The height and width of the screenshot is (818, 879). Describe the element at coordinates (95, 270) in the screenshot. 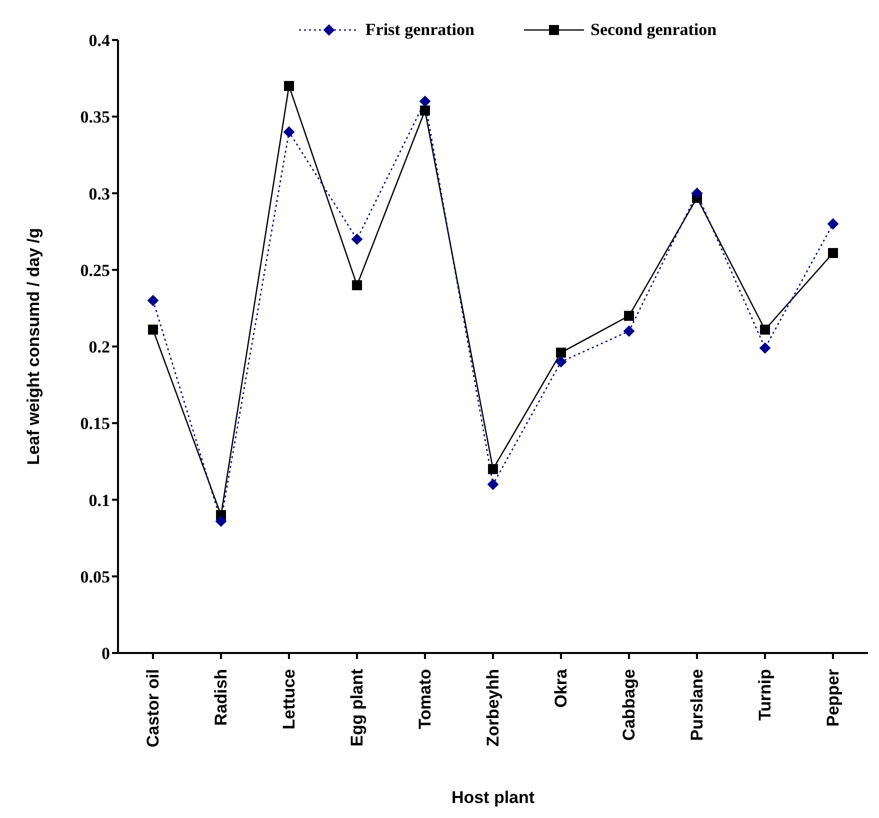

I see `y-tick-label: 0.25` at that location.